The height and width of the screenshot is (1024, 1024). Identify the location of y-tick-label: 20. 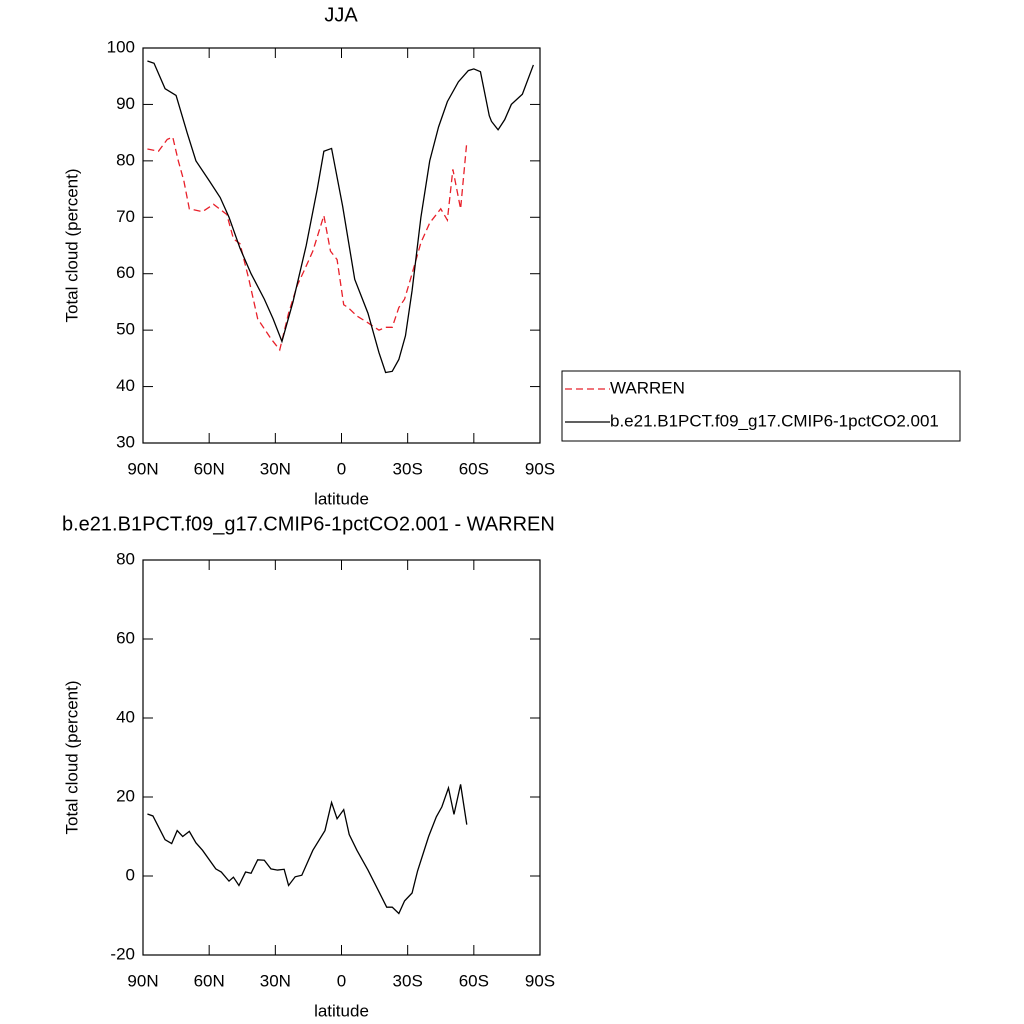
(125, 795).